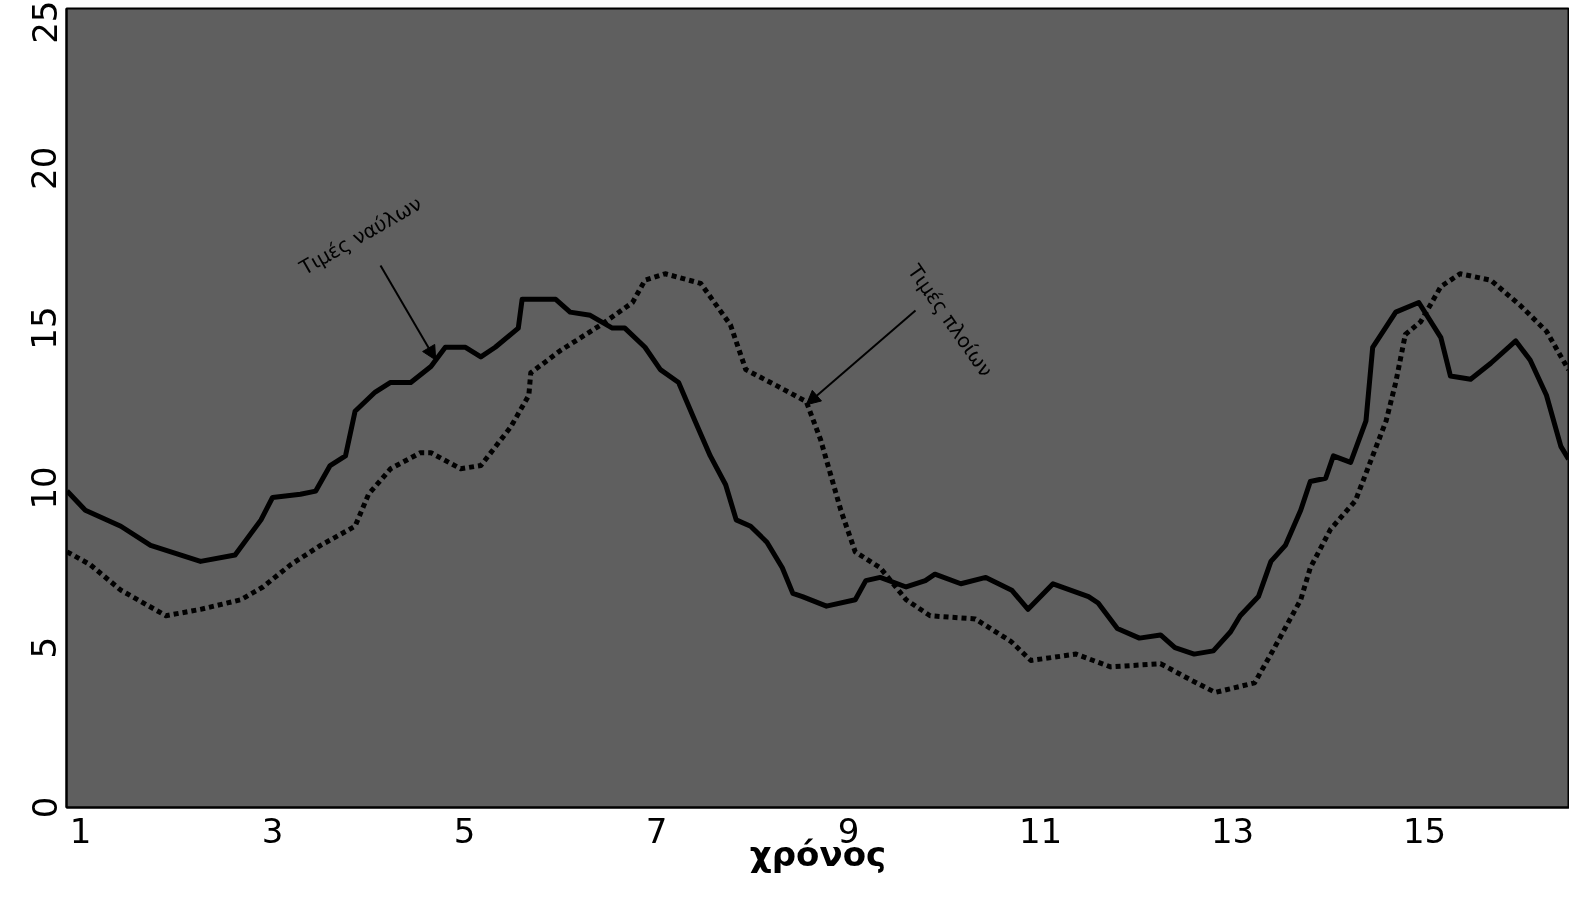 Image resolution: width=1569 pixels, height=900 pixels. I want to click on y-tick-label: 20, so click(44, 168).